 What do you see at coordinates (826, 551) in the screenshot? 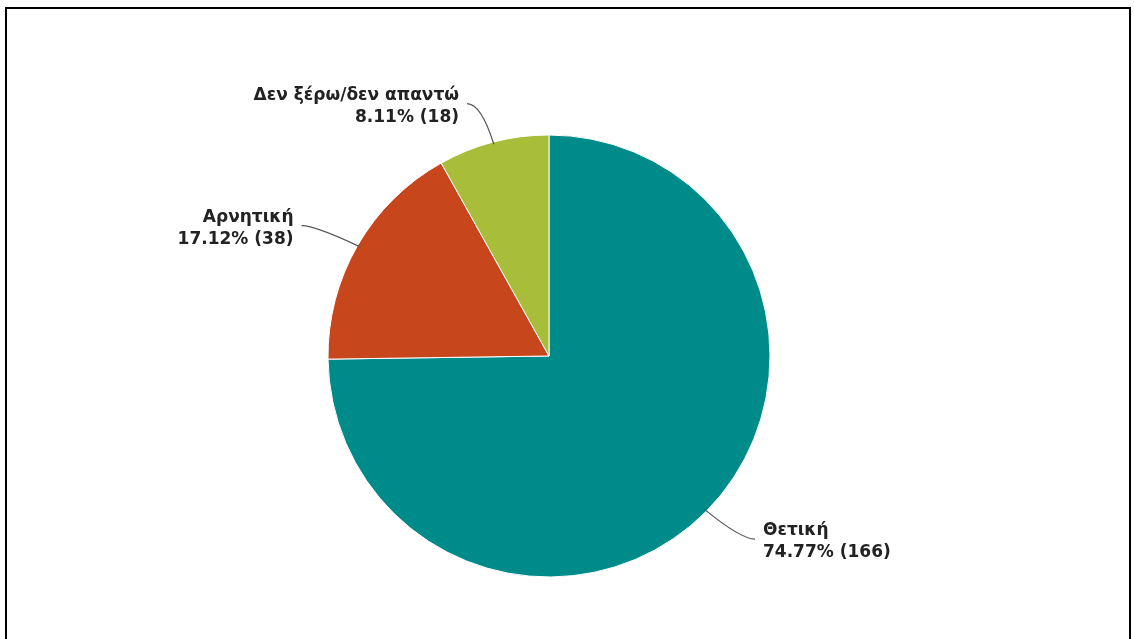
I see `data-label: 74.77% (166)` at bounding box center [826, 551].